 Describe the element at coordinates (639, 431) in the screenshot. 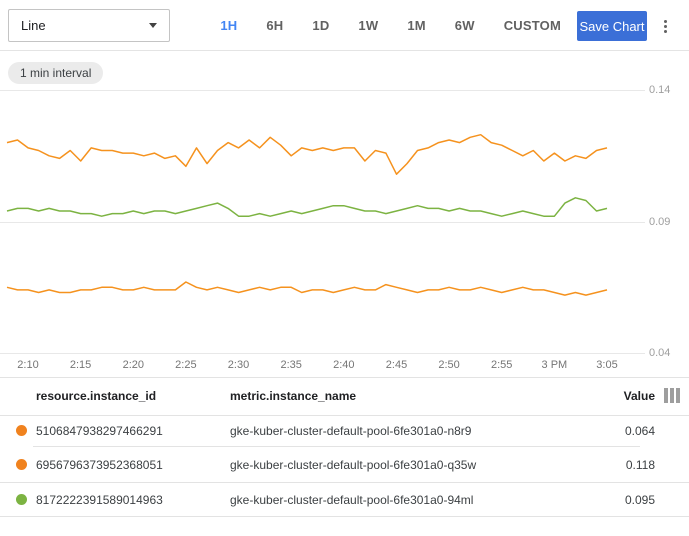

I see `cell-value: 0.064` at that location.